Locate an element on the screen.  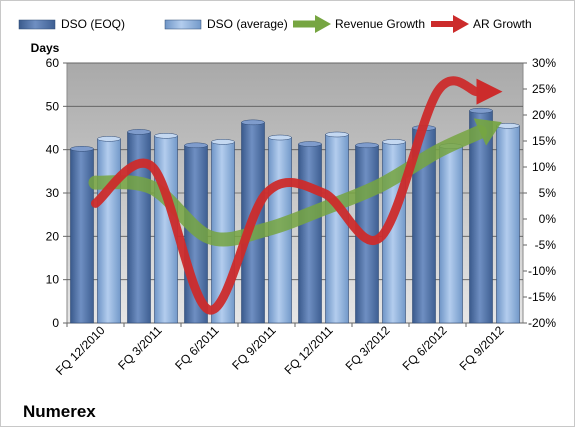
legend-label: Revenue Growth is located at coordinates (380, 24).